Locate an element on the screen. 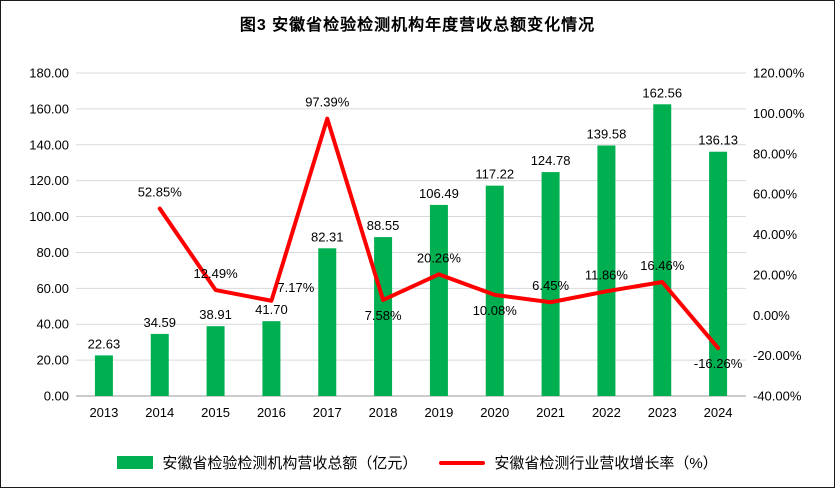 This screenshot has width=835, height=488. x-axis-label: 2022 is located at coordinates (606, 412).